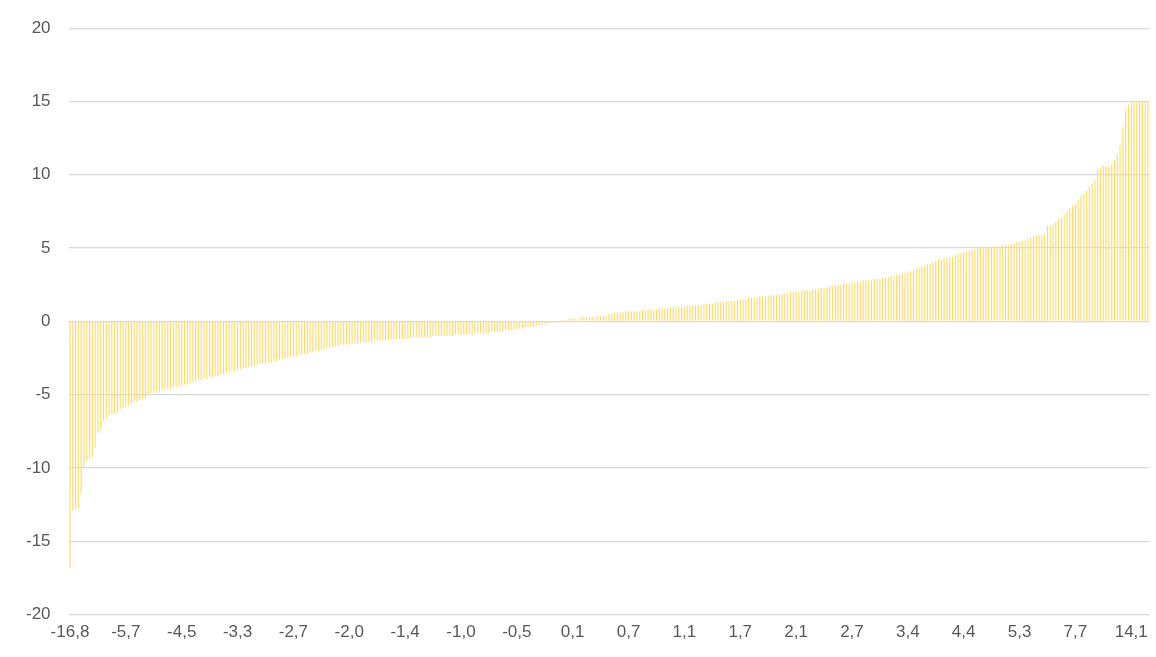 Image resolution: width=1156 pixels, height=657 pixels. What do you see at coordinates (41, 27) in the screenshot?
I see `y-tick-label: 20` at bounding box center [41, 27].